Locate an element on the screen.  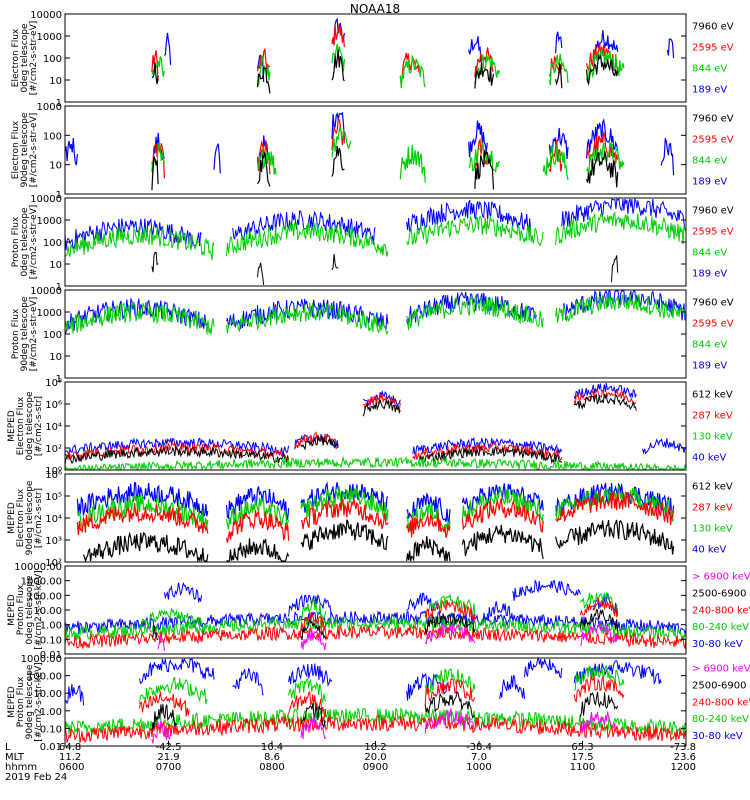
y-axis-label: [#/cm2-s-str] is located at coordinates (39, 518).